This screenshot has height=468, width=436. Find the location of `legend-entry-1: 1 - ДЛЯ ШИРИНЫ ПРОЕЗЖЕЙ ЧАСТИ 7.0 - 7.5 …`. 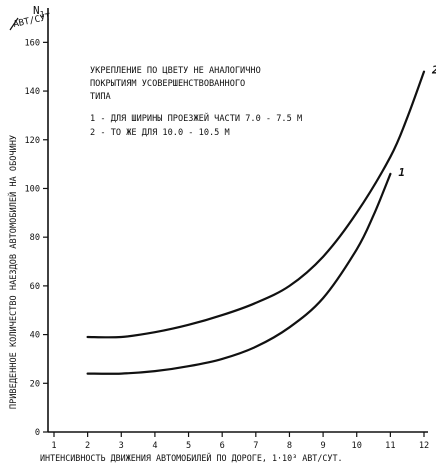

legend-entry-1: 1 - ДЛЯ ШИРИНЫ ПРОЕЗЖЕЙ ЧАСТИ 7.0 - 7.5 … is located at coordinates (196, 118).